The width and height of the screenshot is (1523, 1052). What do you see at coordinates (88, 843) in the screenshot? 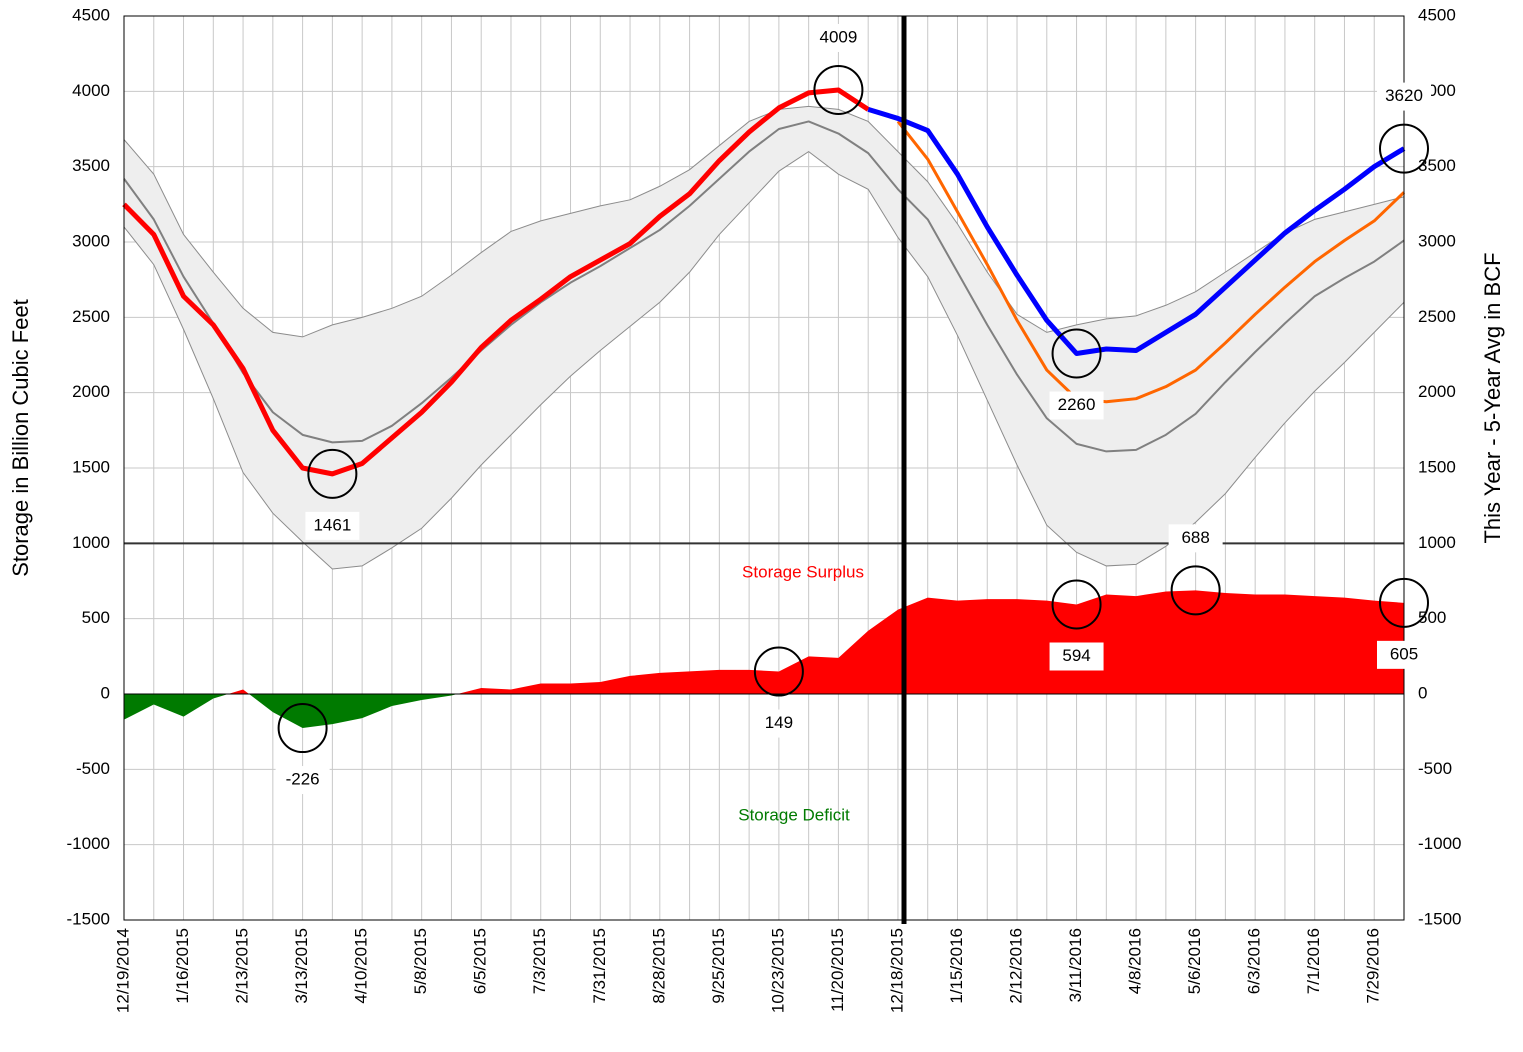
I see `y-tick-label: -1000` at bounding box center [88, 843].